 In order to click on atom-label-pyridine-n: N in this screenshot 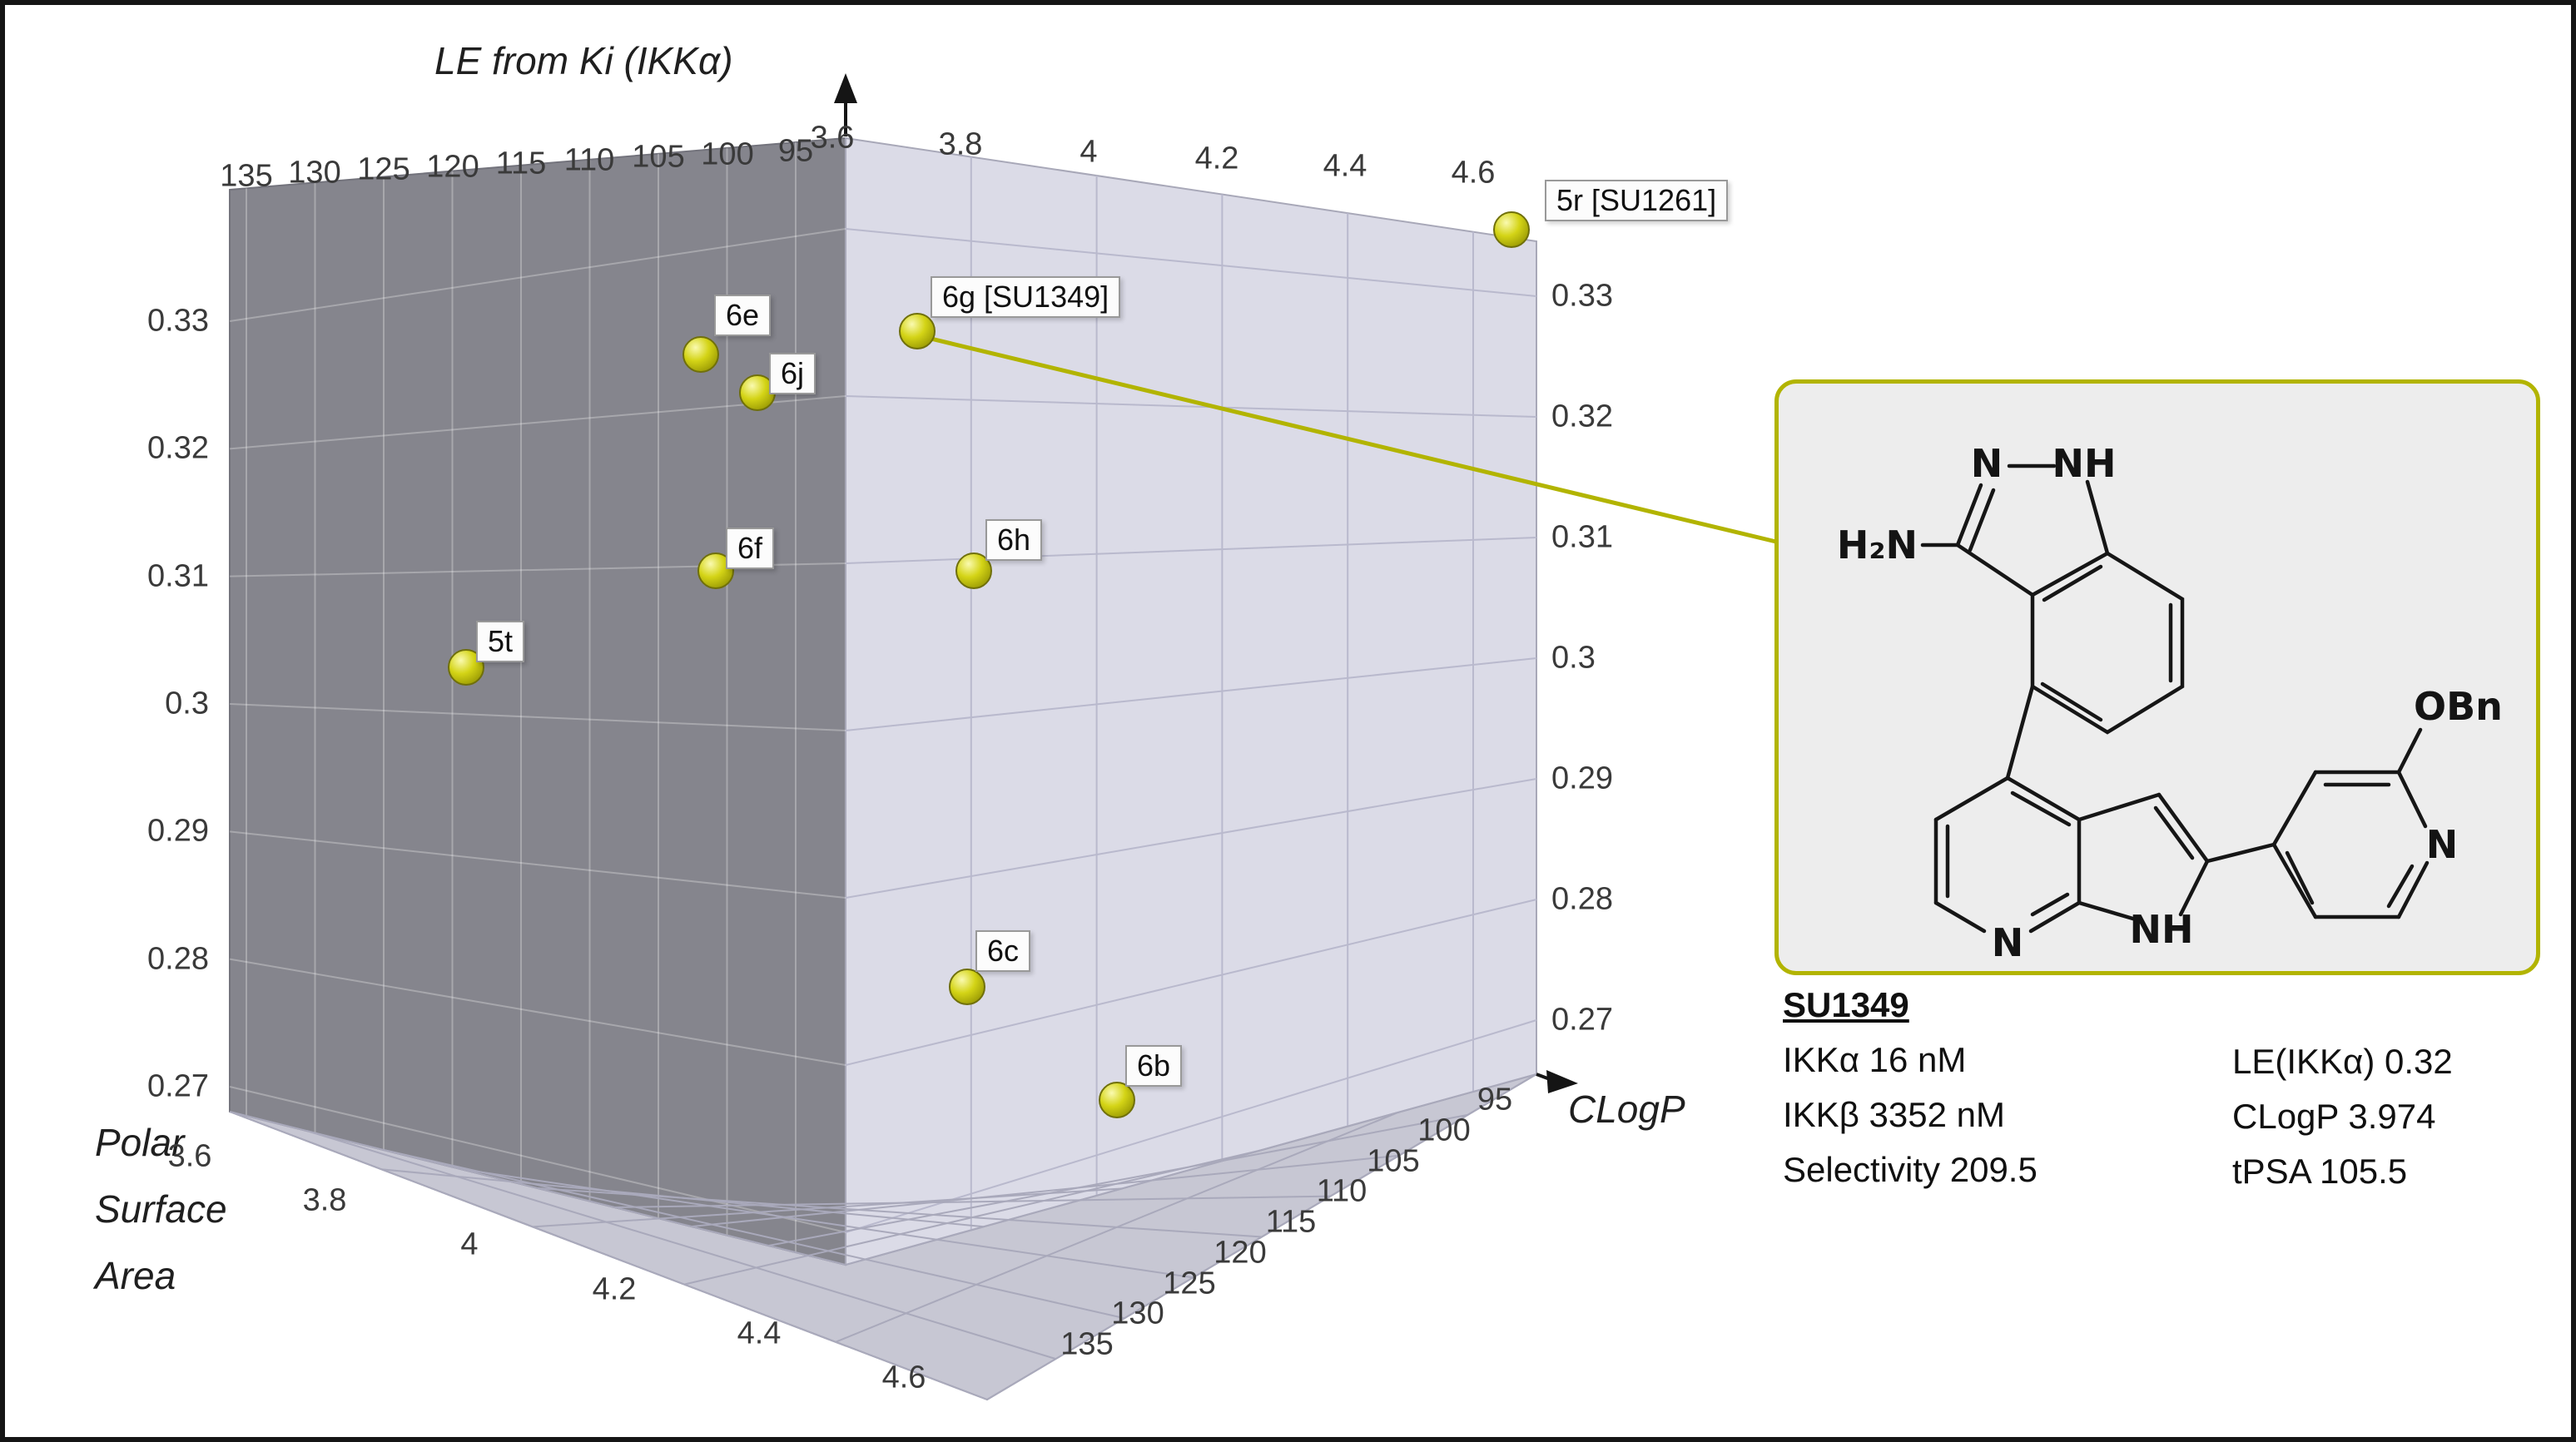, I will do `click(2442, 844)`.